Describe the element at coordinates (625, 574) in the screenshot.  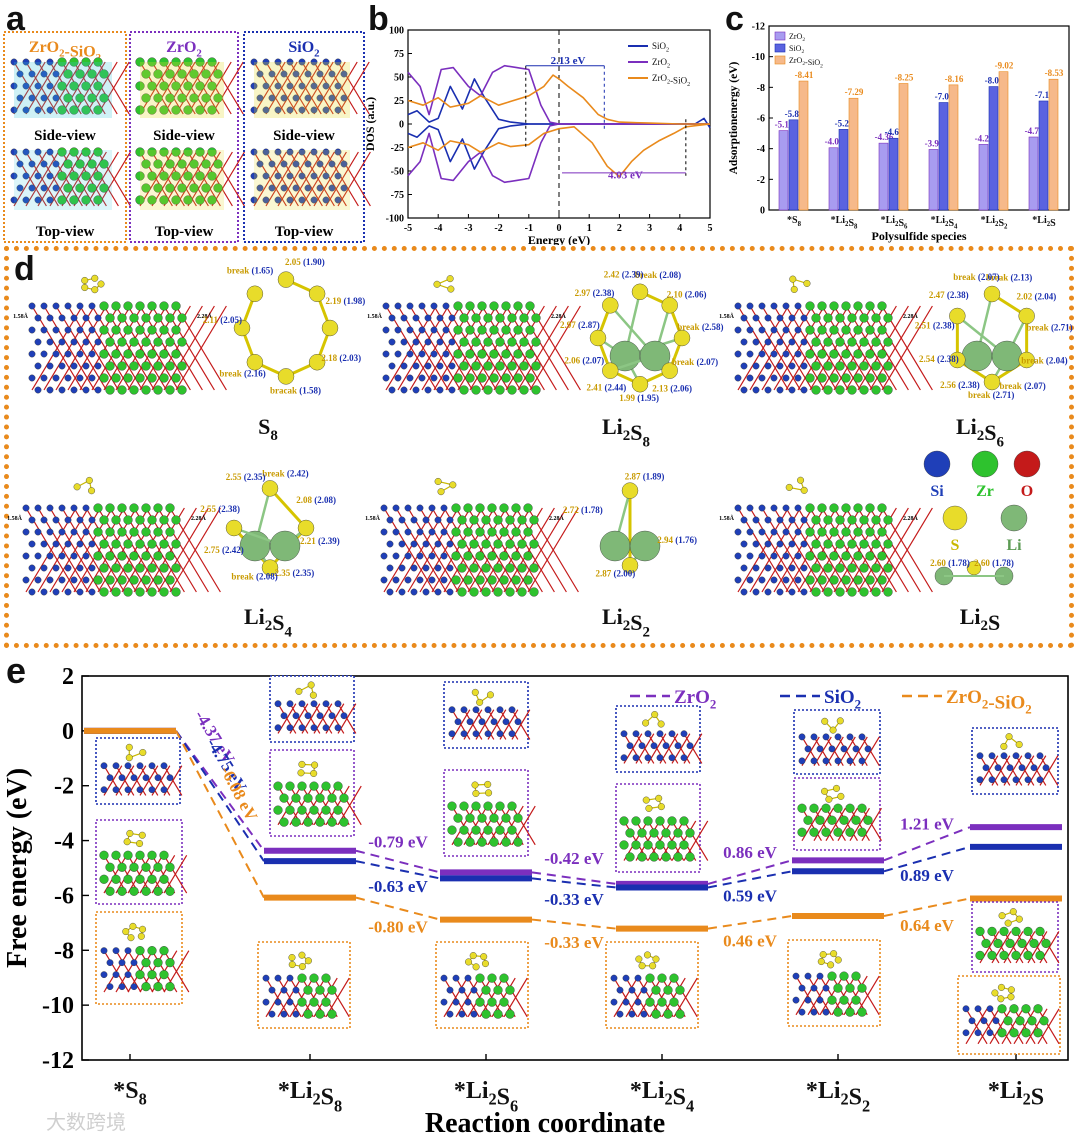
I see `bond-value-sio2: (2.00)` at that location.